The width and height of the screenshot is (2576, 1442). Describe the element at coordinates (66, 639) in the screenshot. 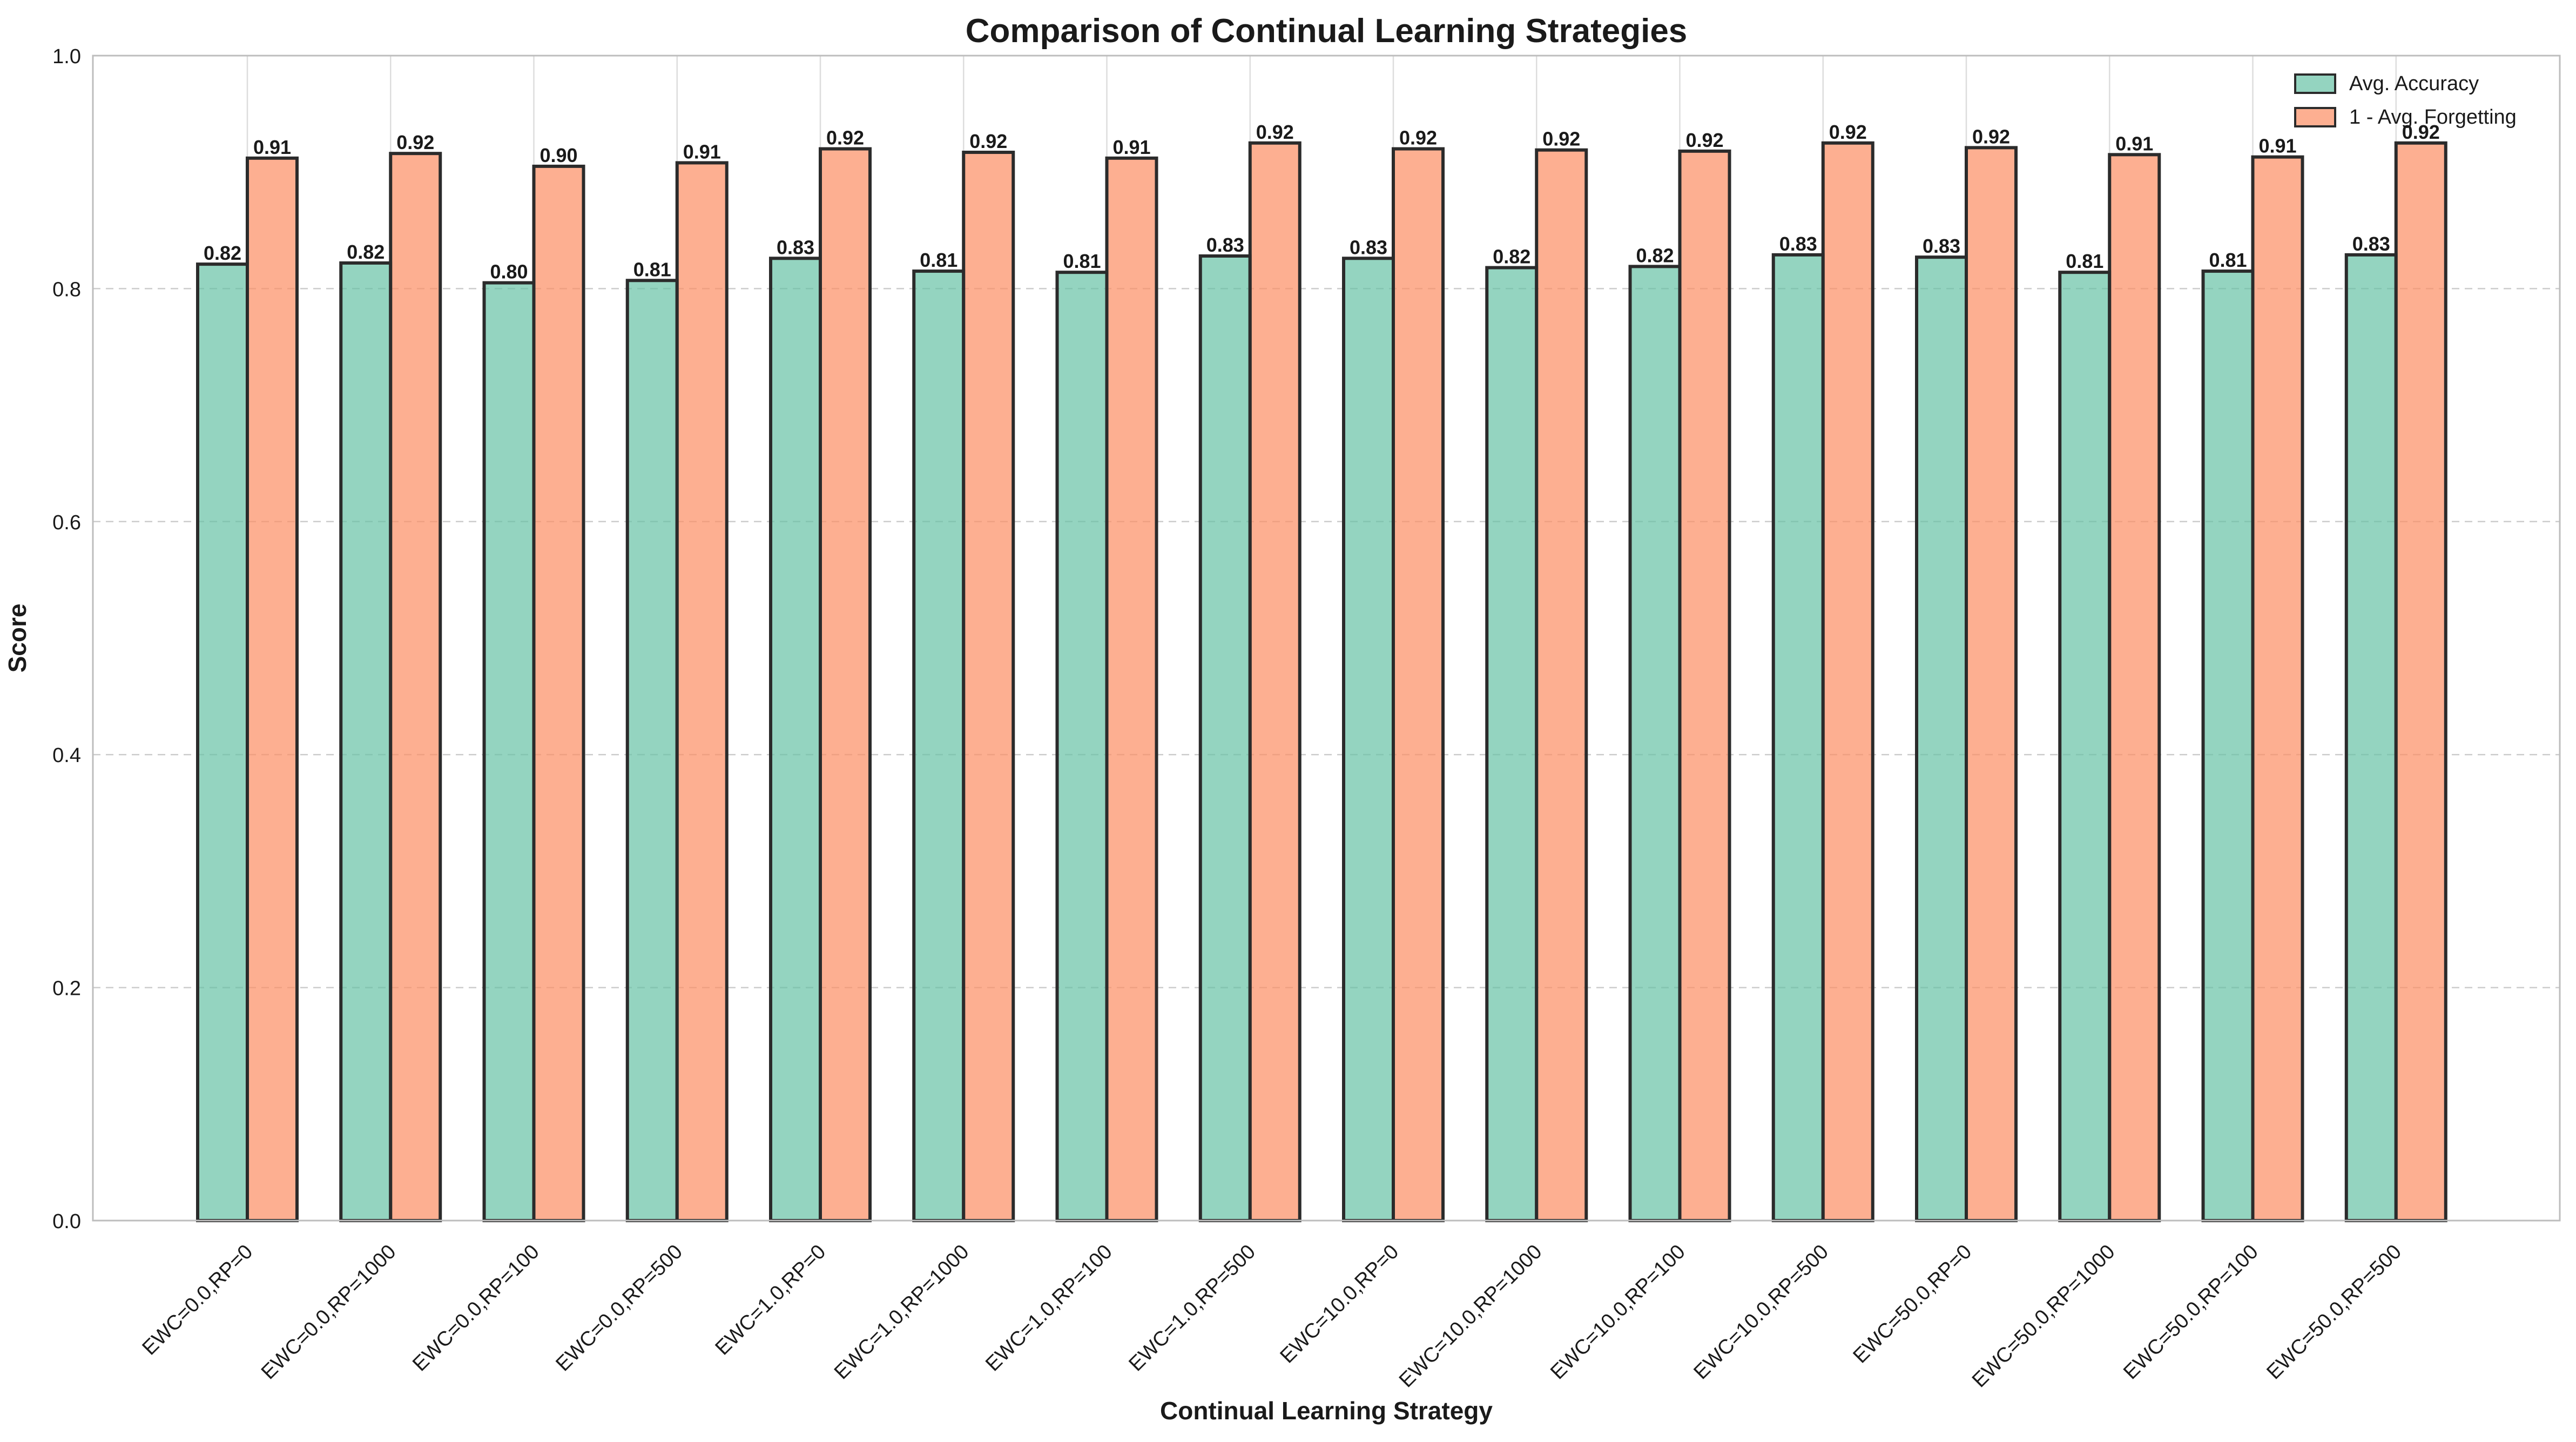

I see `y-axis: 0.0 0.2 0.4 0.6 0.8 1.0` at that location.